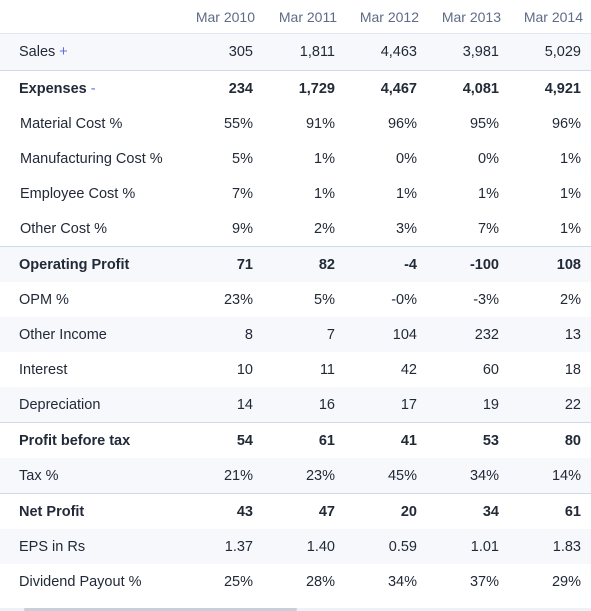 The height and width of the screenshot is (611, 591). I want to click on row-opm: OPM % 23% 5% -0% -3% 2%, so click(295, 299).